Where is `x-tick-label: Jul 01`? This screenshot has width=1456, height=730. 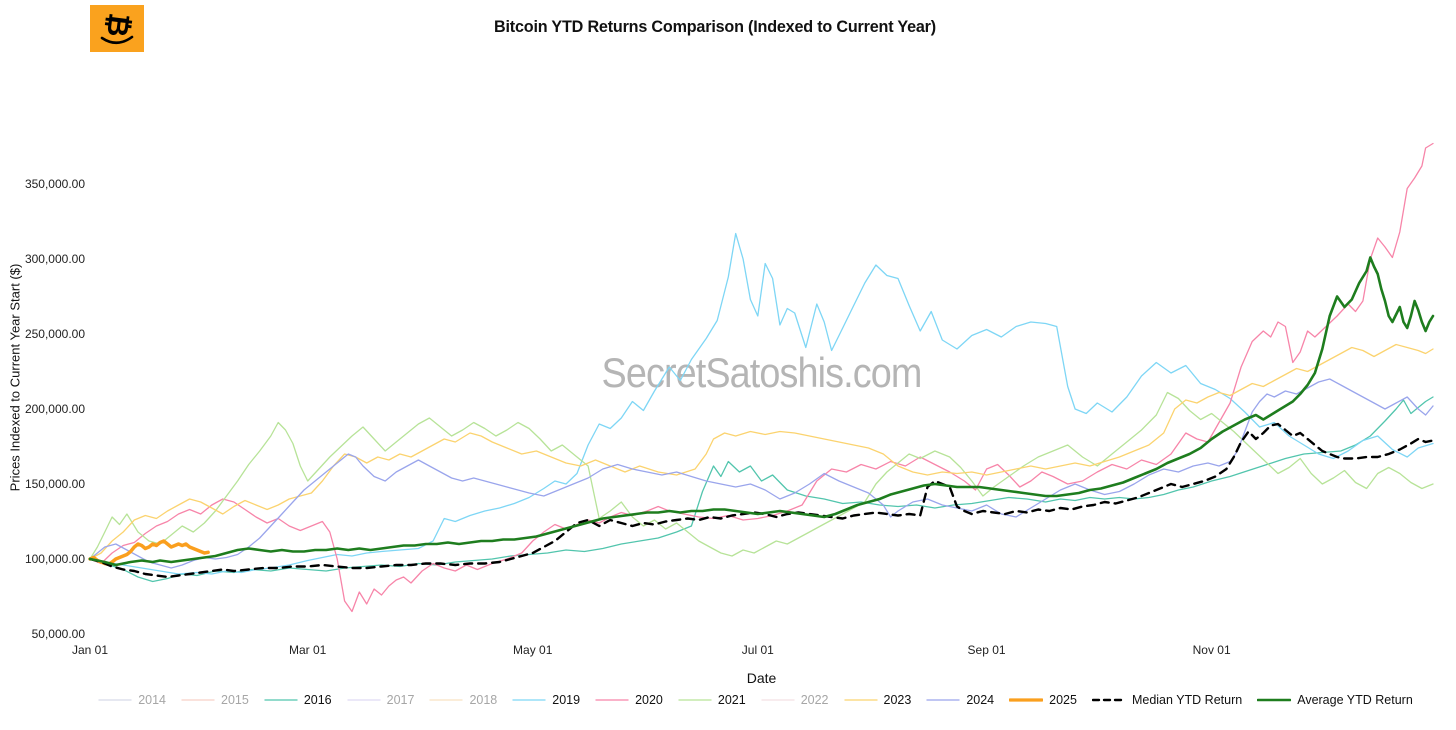 x-tick-label: Jul 01 is located at coordinates (757, 650).